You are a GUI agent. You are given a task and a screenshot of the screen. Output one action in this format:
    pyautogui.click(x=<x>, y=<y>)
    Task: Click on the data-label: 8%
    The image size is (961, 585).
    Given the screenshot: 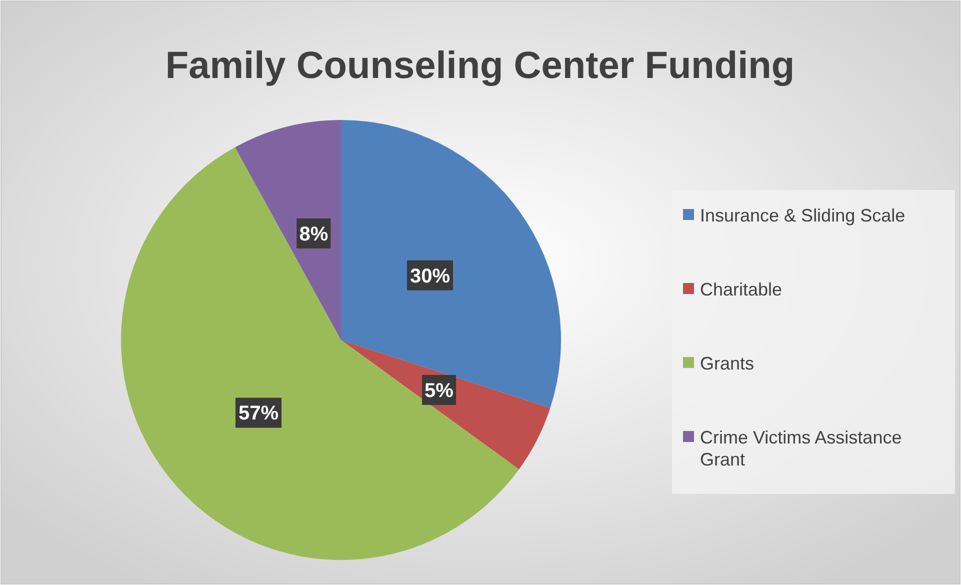 What is the action you would take?
    pyautogui.click(x=313, y=234)
    